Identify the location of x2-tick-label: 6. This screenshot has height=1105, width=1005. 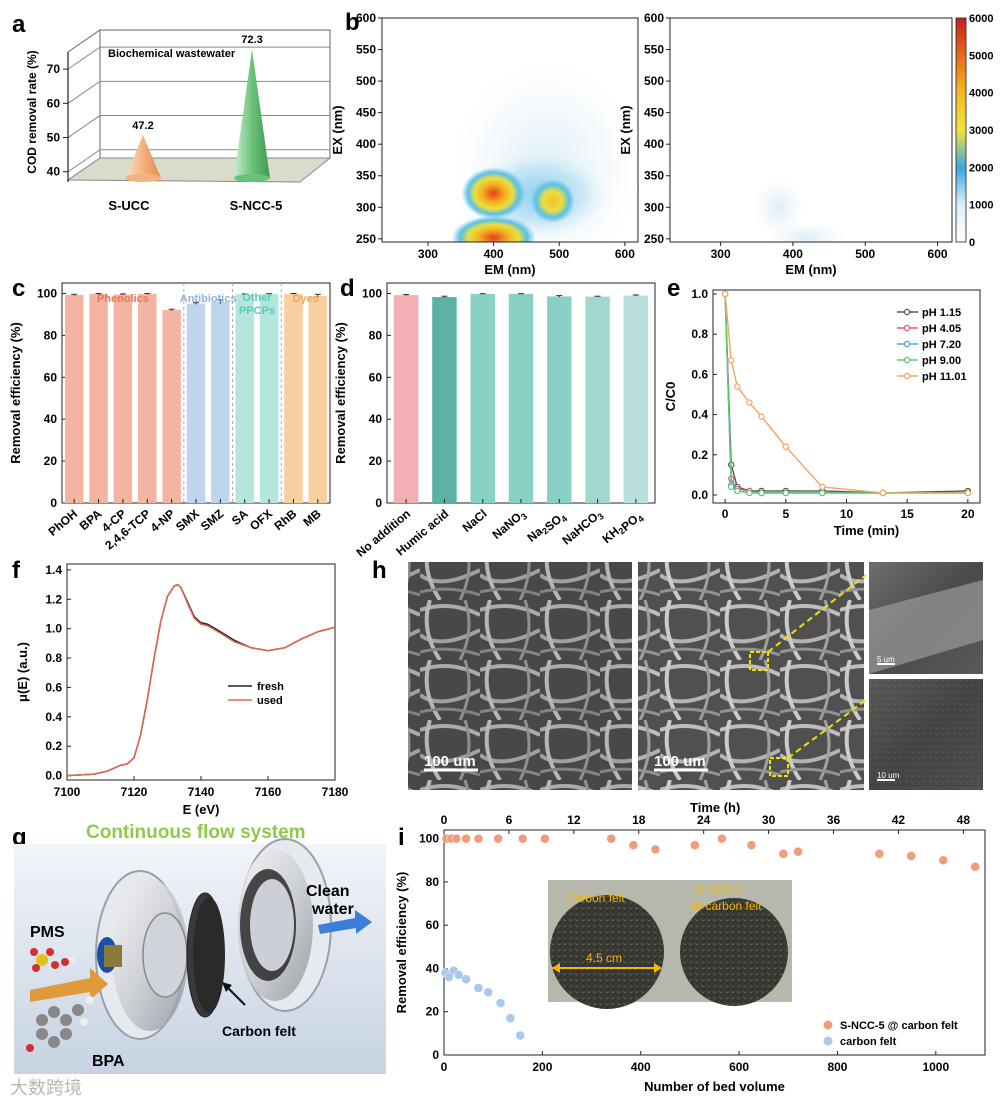
(509, 820).